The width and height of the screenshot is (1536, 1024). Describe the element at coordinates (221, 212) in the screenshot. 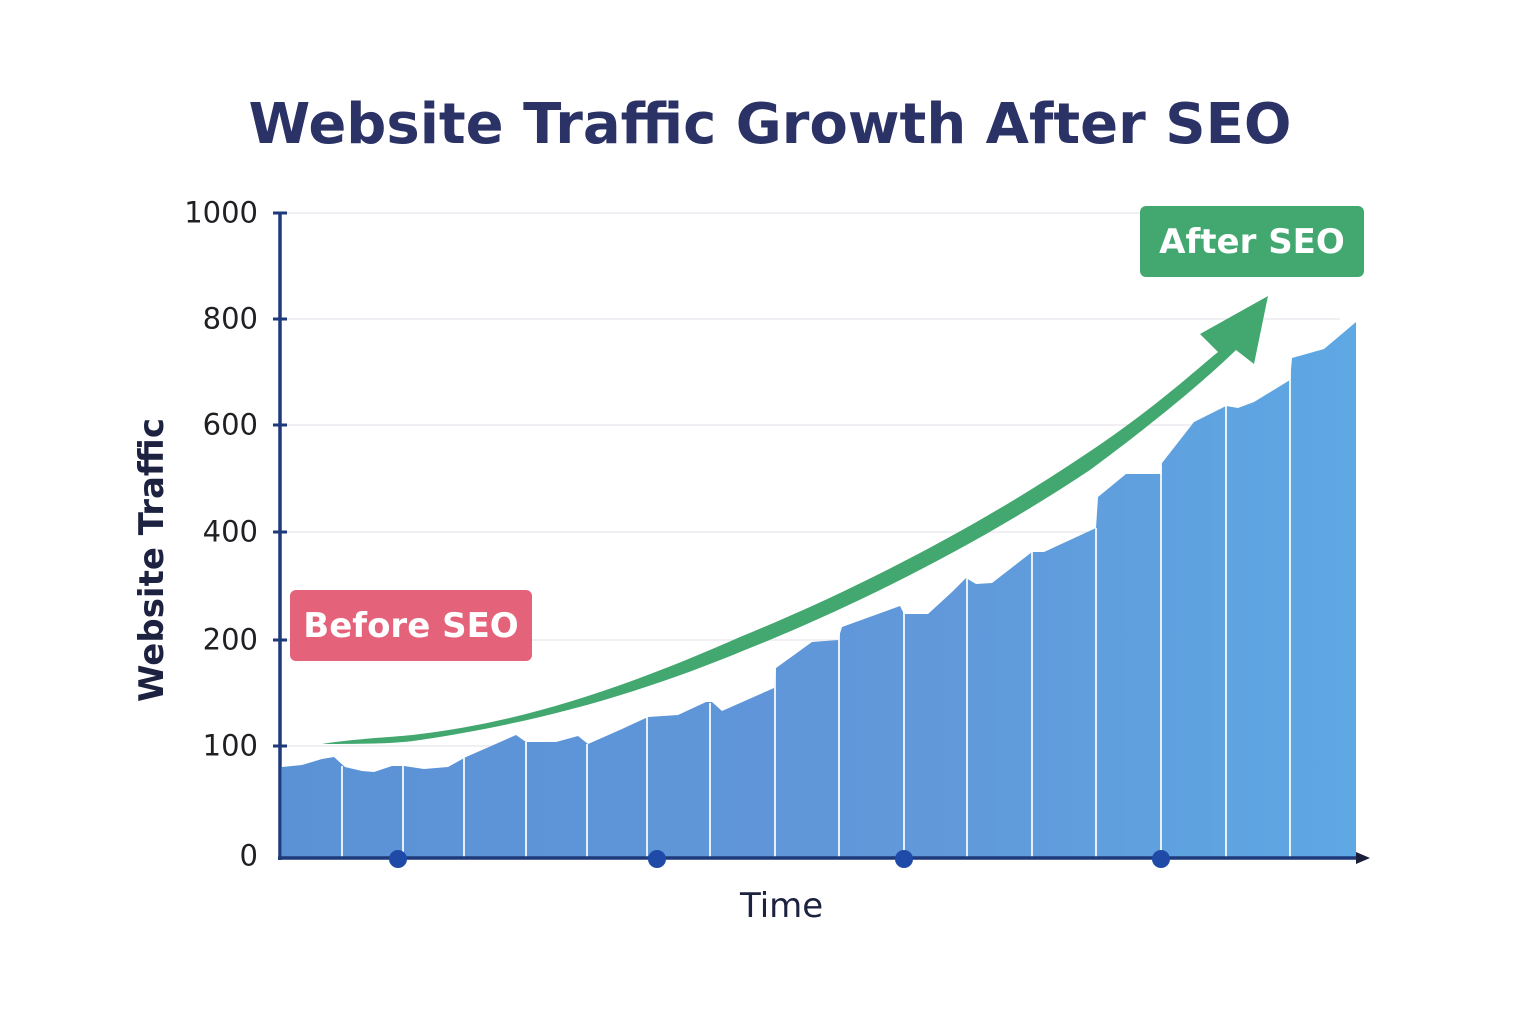

I see `y-tick-1000: 1000` at that location.